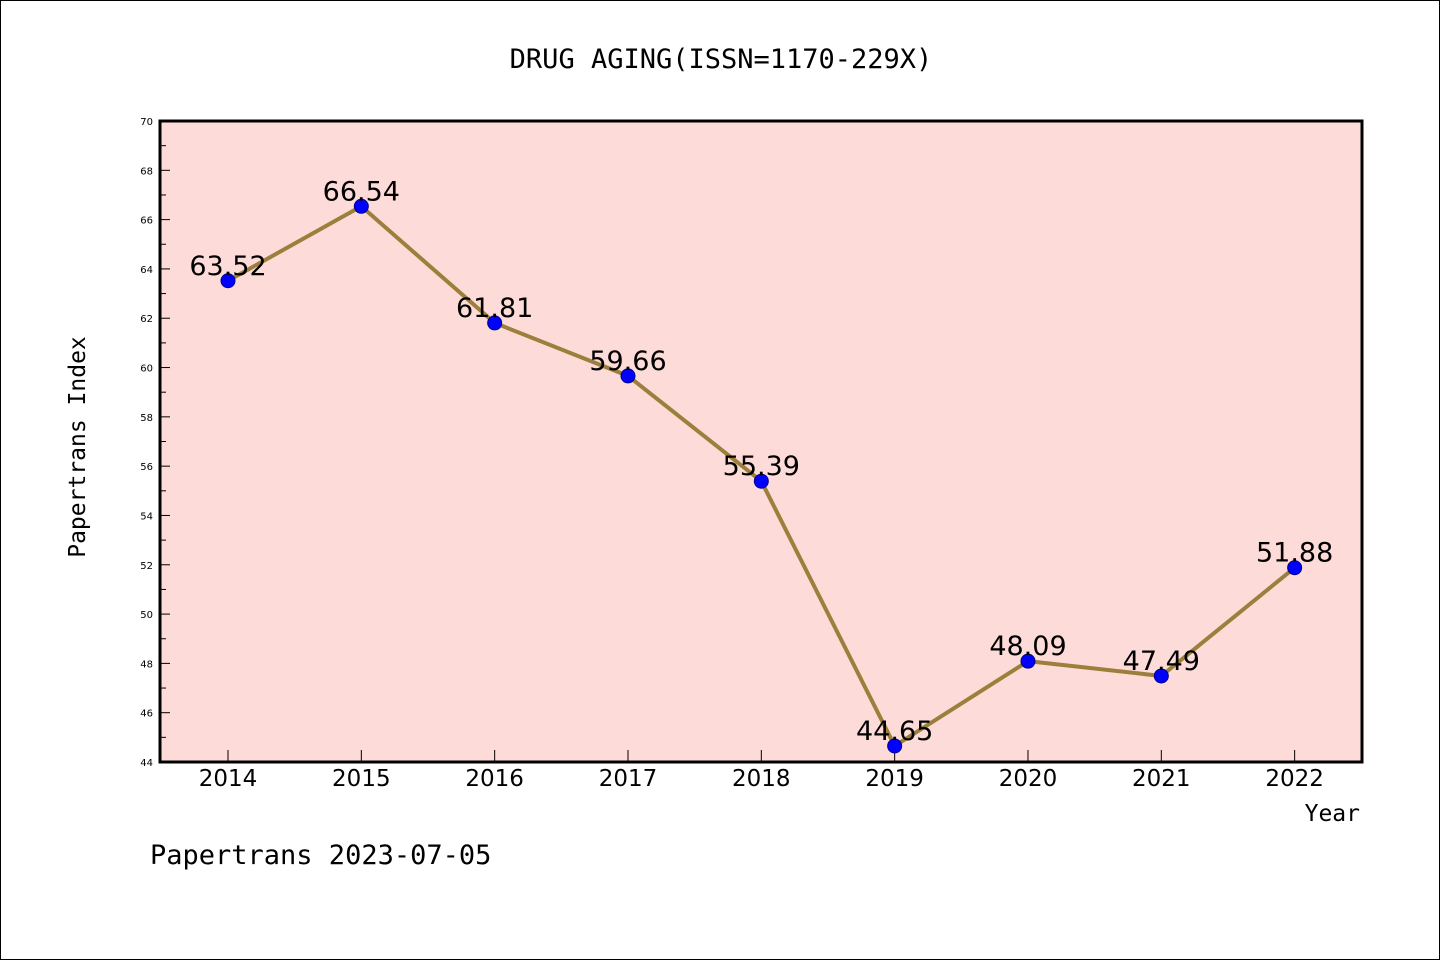  I want to click on x-tick-label: 2017, so click(628, 779).